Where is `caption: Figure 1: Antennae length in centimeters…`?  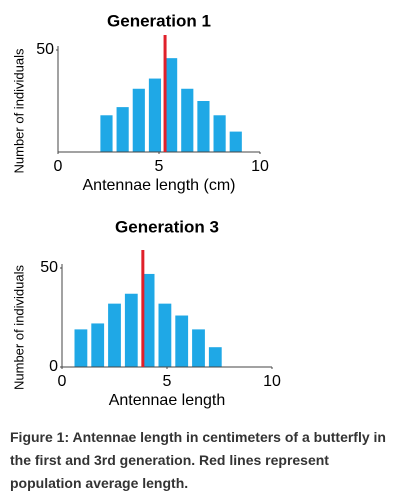
caption: Figure 1: Antennae length in centimeters… is located at coordinates (198, 460).